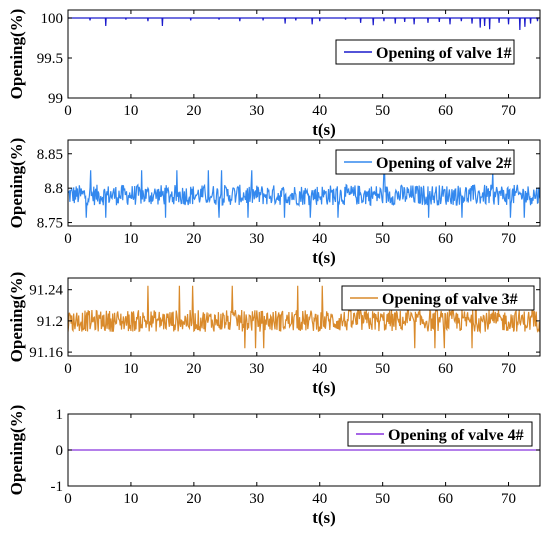 Image resolution: width=550 pixels, height=540 pixels. Describe the element at coordinates (46, 353) in the screenshot. I see `y-tick-label: 91.16` at that location.